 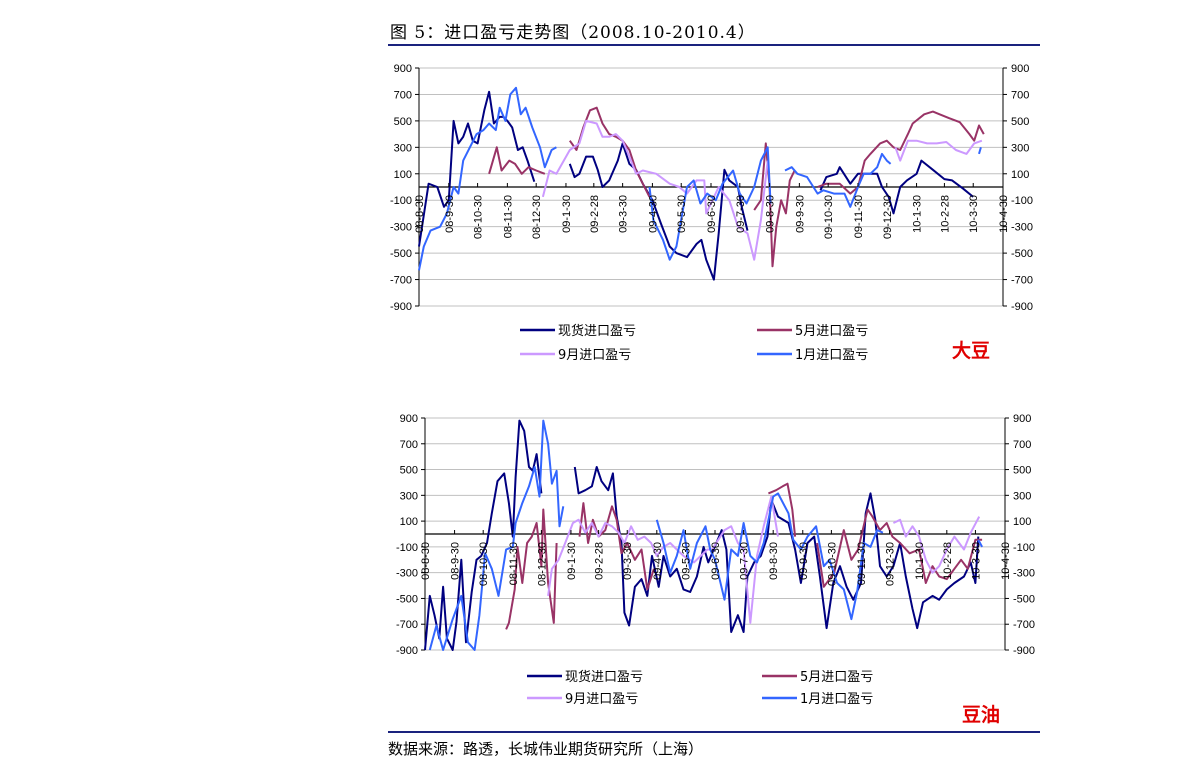 What do you see at coordinates (682, 214) in the screenshot?
I see `x-tick-label: 09-5-30` at bounding box center [682, 214].